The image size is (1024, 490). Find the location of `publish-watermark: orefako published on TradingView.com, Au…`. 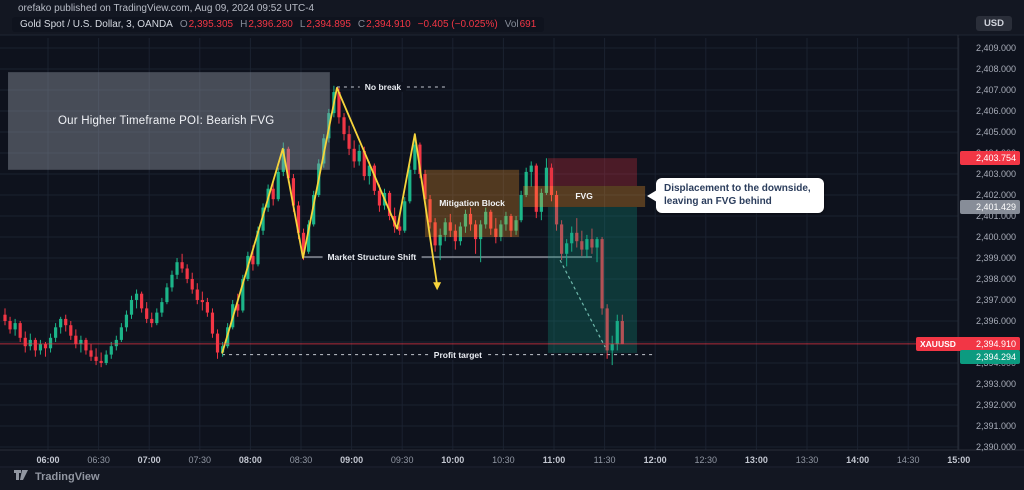

publish-watermark: orefako published on TradingView.com, Au… is located at coordinates (166, 8).